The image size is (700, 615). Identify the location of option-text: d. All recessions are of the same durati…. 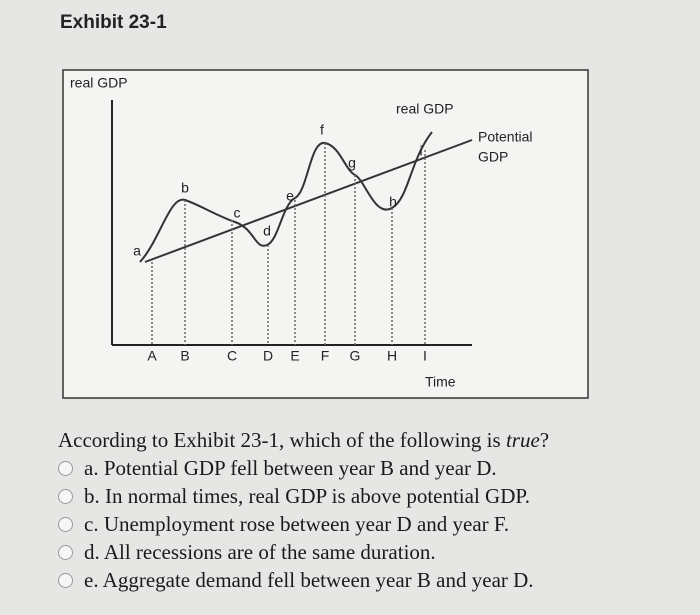
(260, 552).